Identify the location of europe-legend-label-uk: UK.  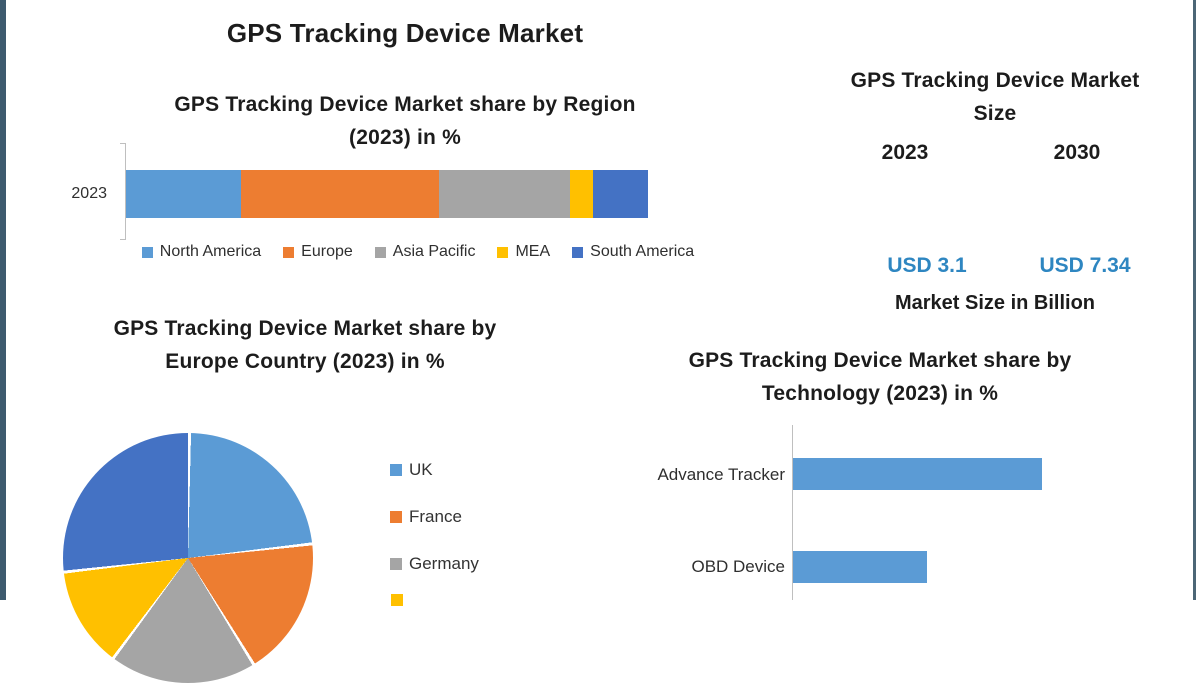
(421, 469).